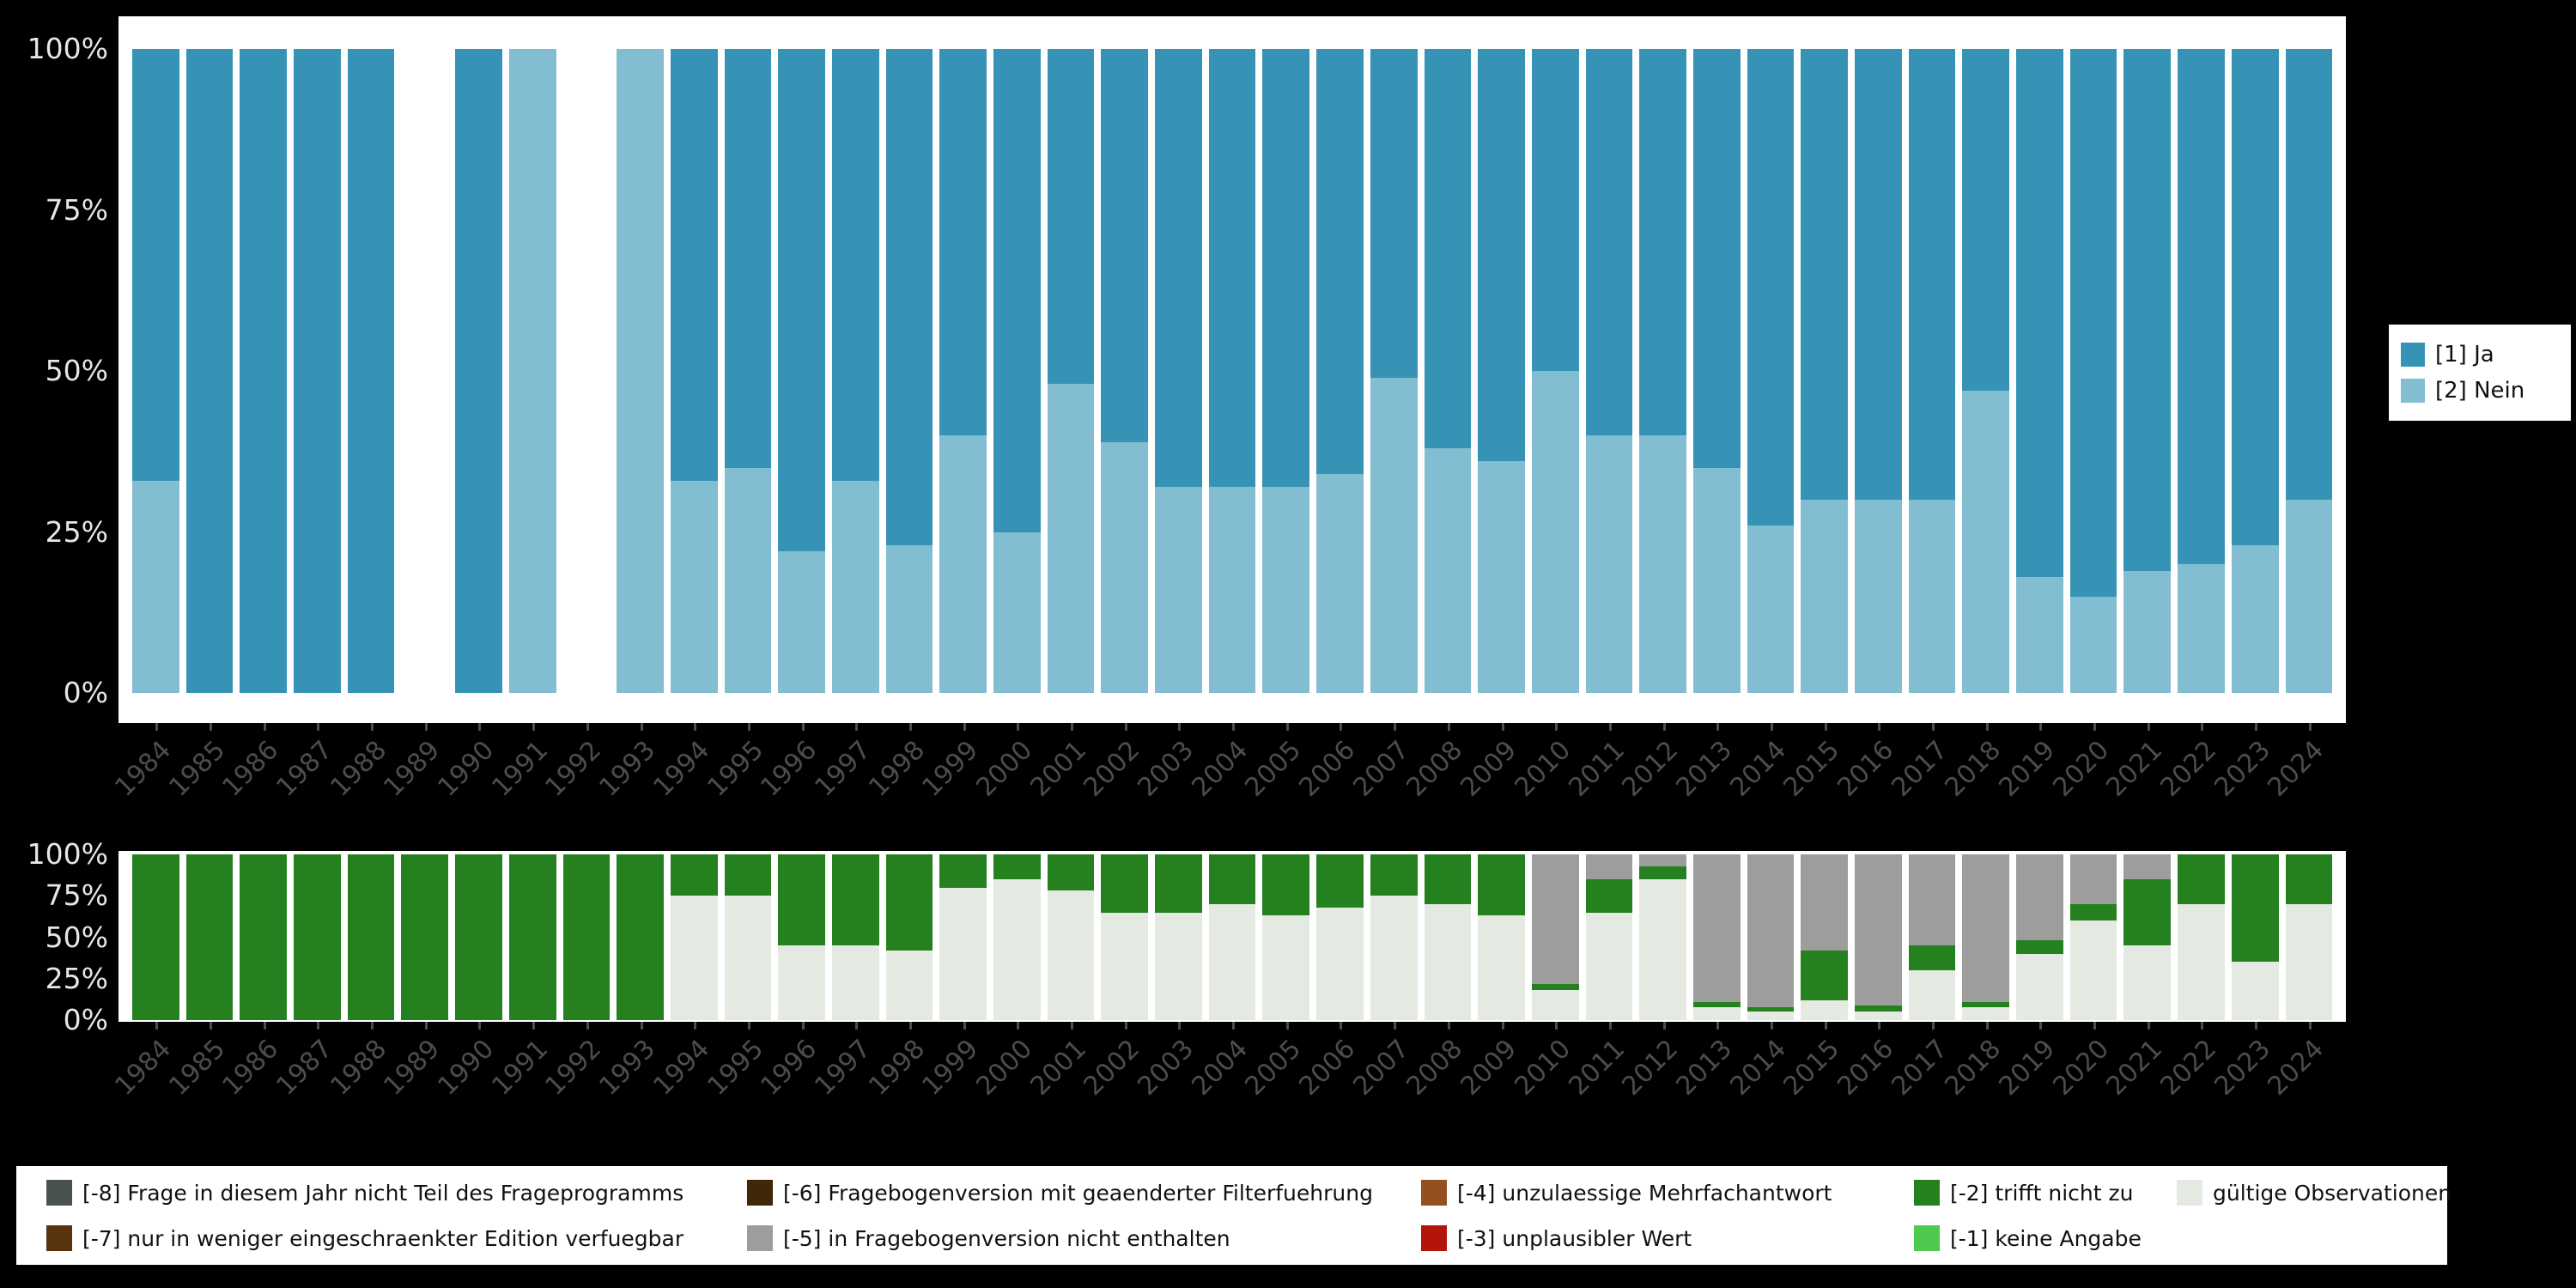 This screenshot has height=1288, width=2576. What do you see at coordinates (532, 371) in the screenshot?
I see `bar-1991` at bounding box center [532, 371].